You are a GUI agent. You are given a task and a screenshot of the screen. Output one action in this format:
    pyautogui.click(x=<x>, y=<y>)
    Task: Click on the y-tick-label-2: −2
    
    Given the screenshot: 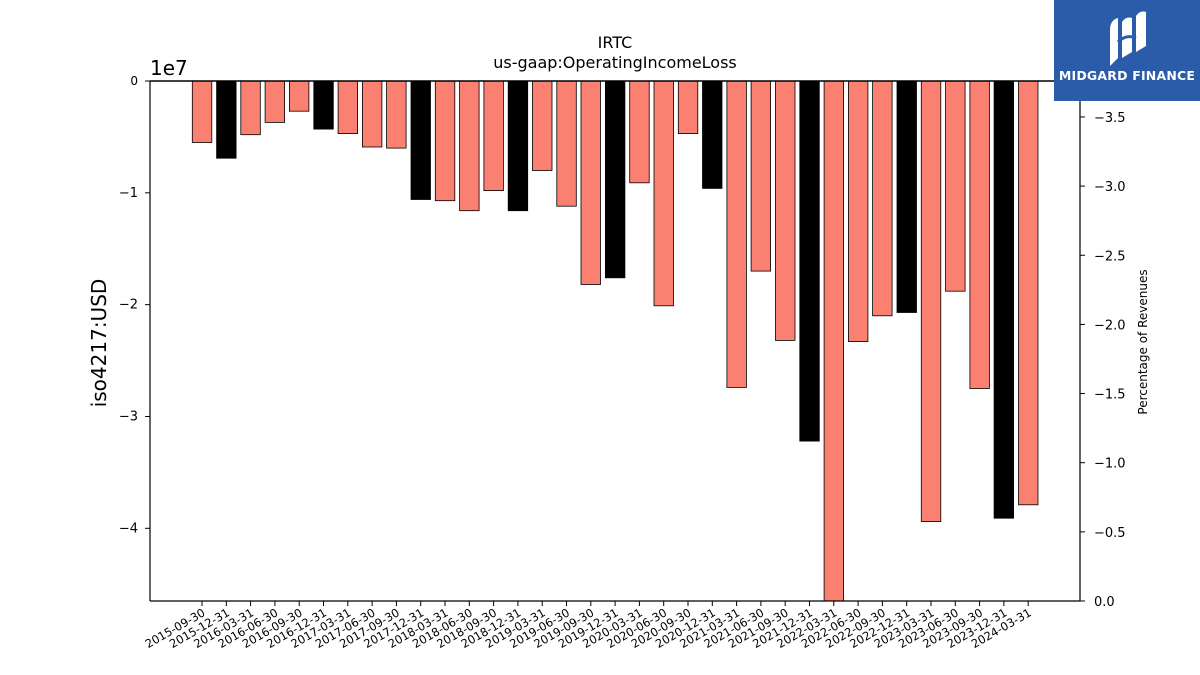 What is the action you would take?
    pyautogui.click(x=128, y=305)
    